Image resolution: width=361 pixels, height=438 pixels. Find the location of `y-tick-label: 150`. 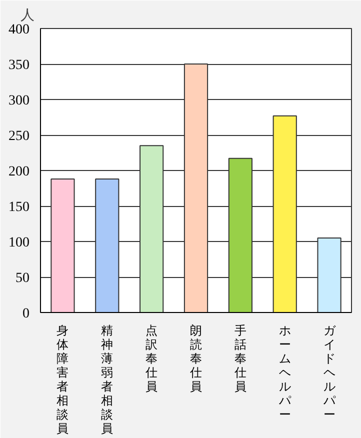

y-tick-label: 150 is located at coordinates (19, 207).